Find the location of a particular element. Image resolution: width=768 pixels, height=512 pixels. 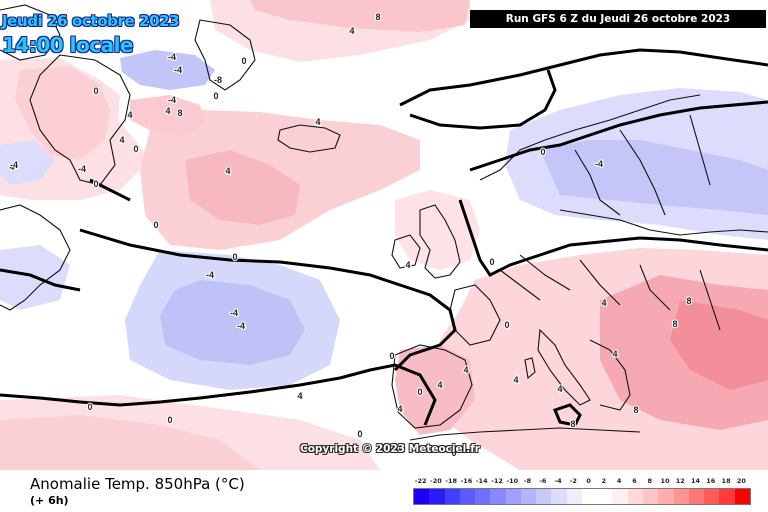

legend-label: -8 is located at coordinates (527, 481).